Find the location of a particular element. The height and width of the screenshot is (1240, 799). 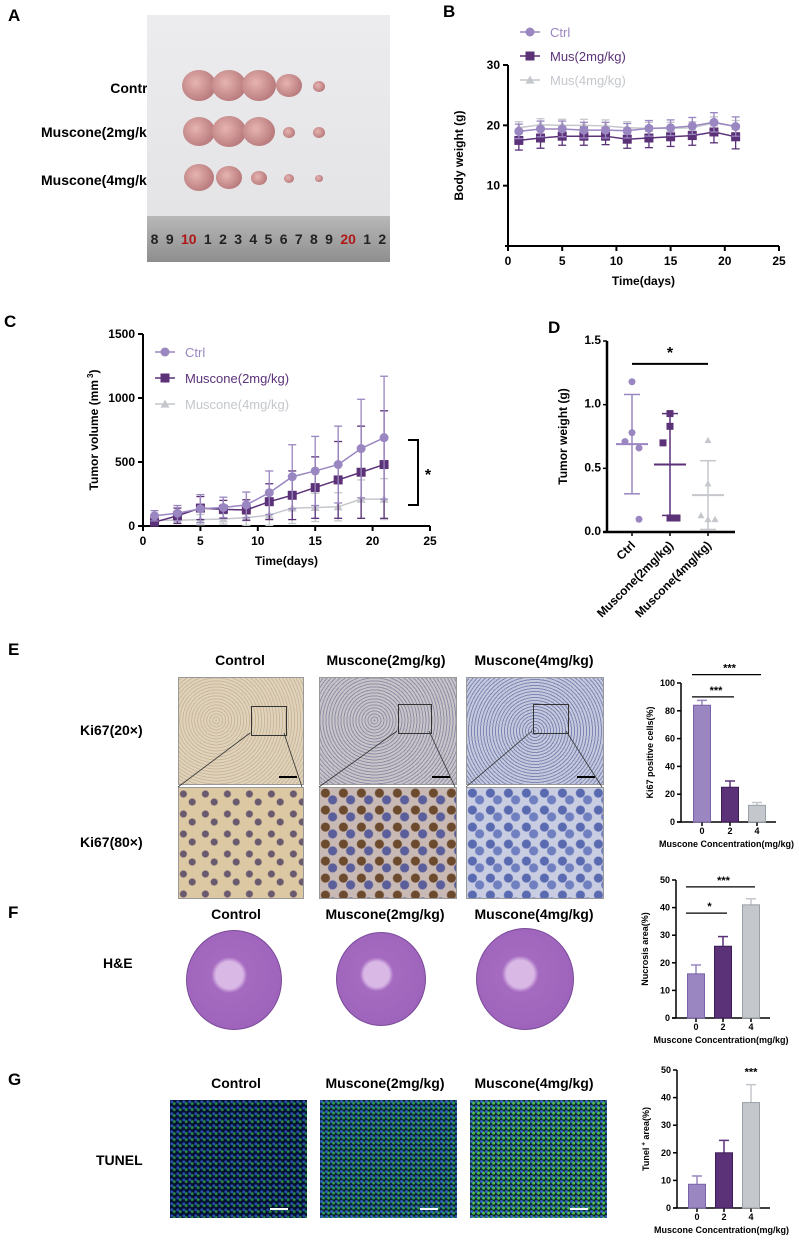

ruler-number: 2 is located at coordinates (223, 239).